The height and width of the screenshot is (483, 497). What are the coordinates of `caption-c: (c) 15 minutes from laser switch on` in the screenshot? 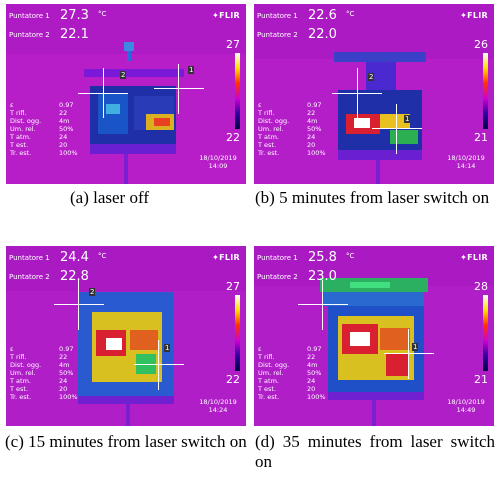 It's located at (126, 441).